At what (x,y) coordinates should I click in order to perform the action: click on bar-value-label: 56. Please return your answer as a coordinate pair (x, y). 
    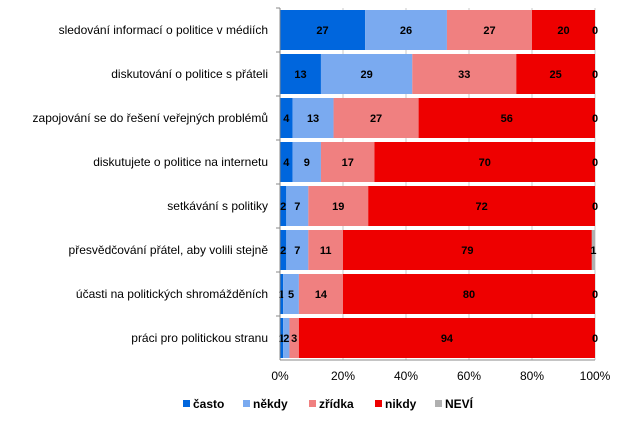
    Looking at the image, I should click on (507, 119).